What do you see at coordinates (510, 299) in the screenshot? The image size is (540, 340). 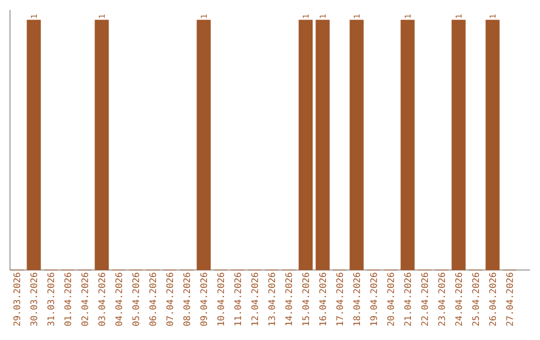 I see `x-tick-label: 27.04.2026` at bounding box center [510, 299].